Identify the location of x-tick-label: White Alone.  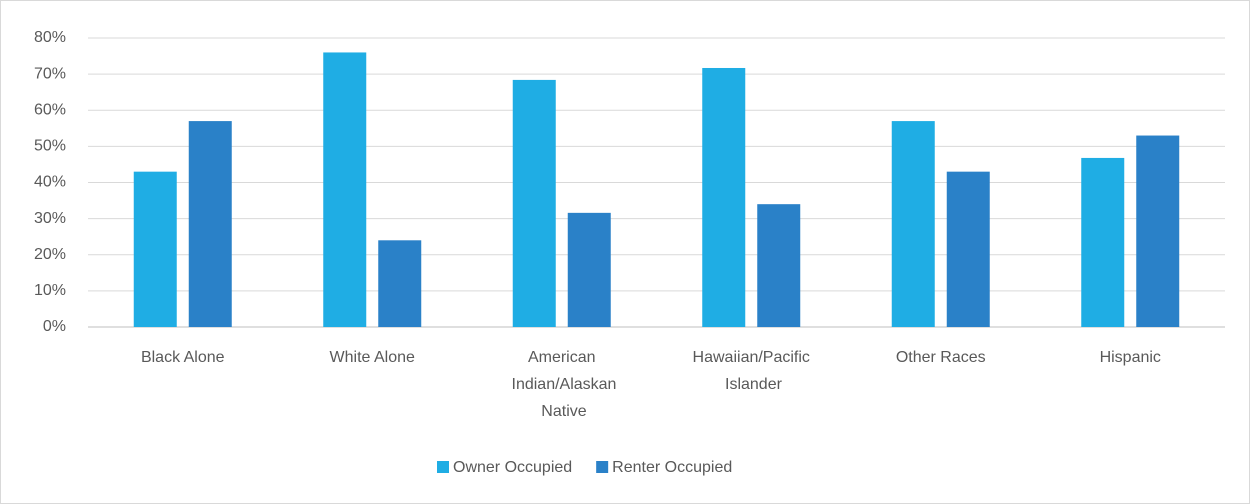
(372, 357).